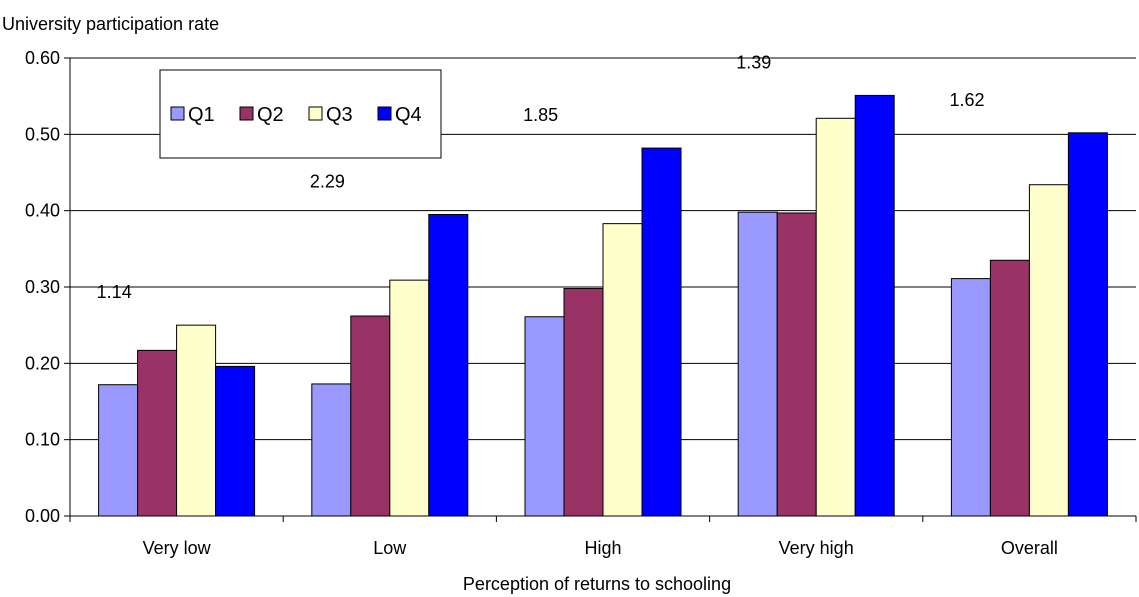 This screenshot has width=1139, height=597. I want to click on y-tick-label: 0.00, so click(42, 516).